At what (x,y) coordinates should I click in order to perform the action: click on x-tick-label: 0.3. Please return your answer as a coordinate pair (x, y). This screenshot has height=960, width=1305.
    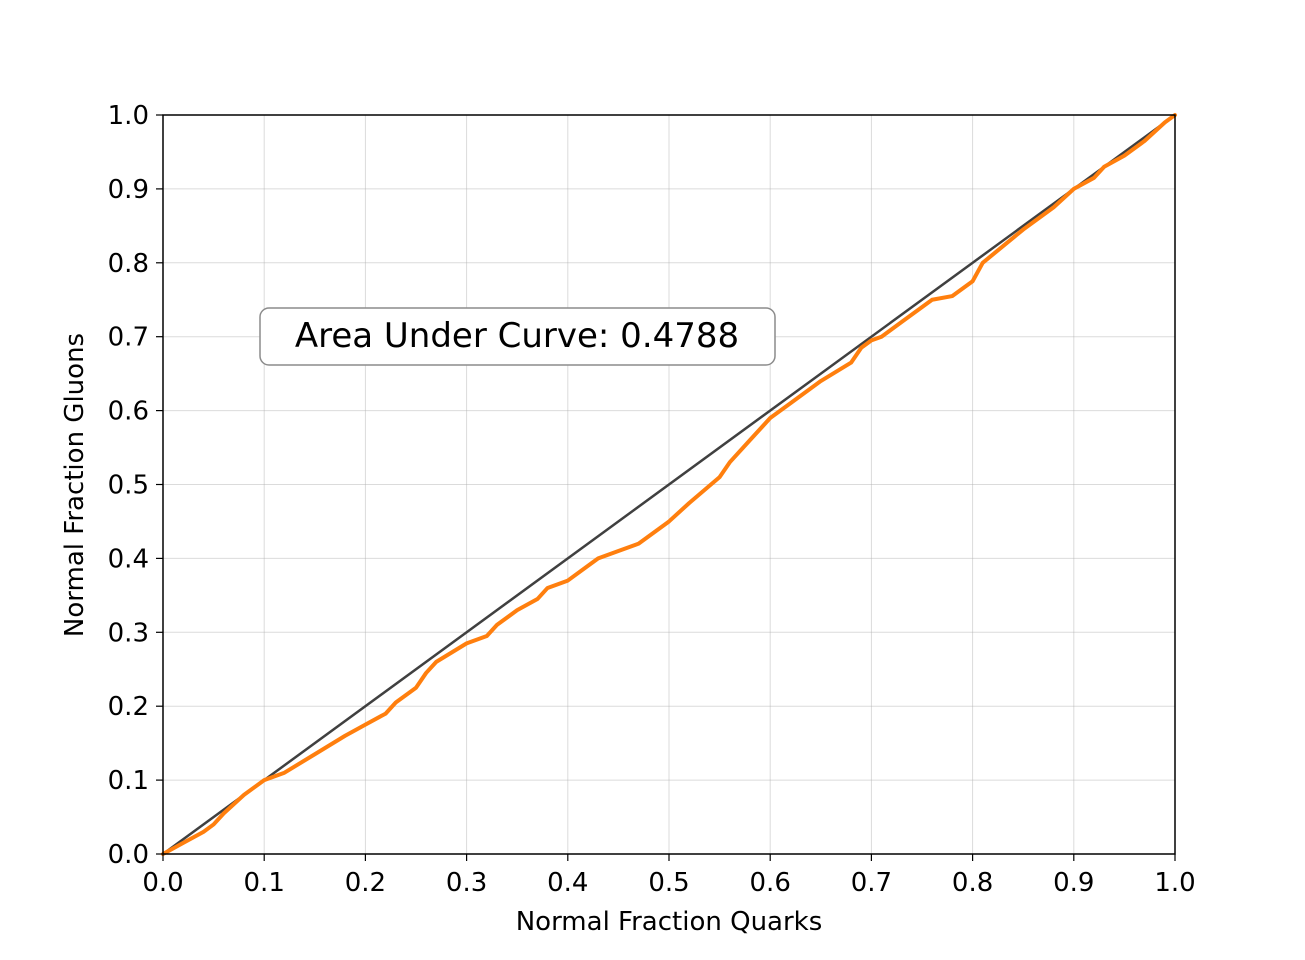
    Looking at the image, I should click on (466, 883).